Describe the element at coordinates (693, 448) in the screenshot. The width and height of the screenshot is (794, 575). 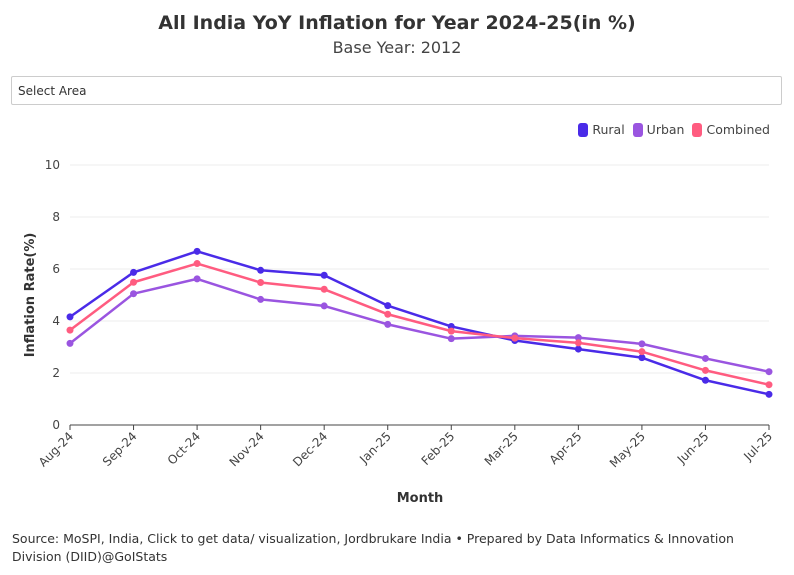
I see `x-tick-label: Jun-25` at that location.